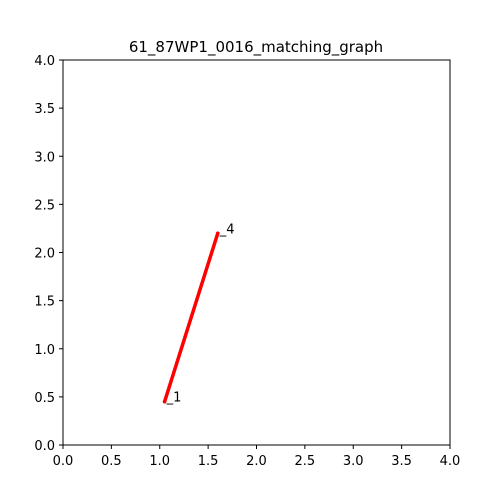 This screenshot has width=500, height=500. What do you see at coordinates (44, 254) in the screenshot?
I see `y-tick-label: 2.0` at bounding box center [44, 254].